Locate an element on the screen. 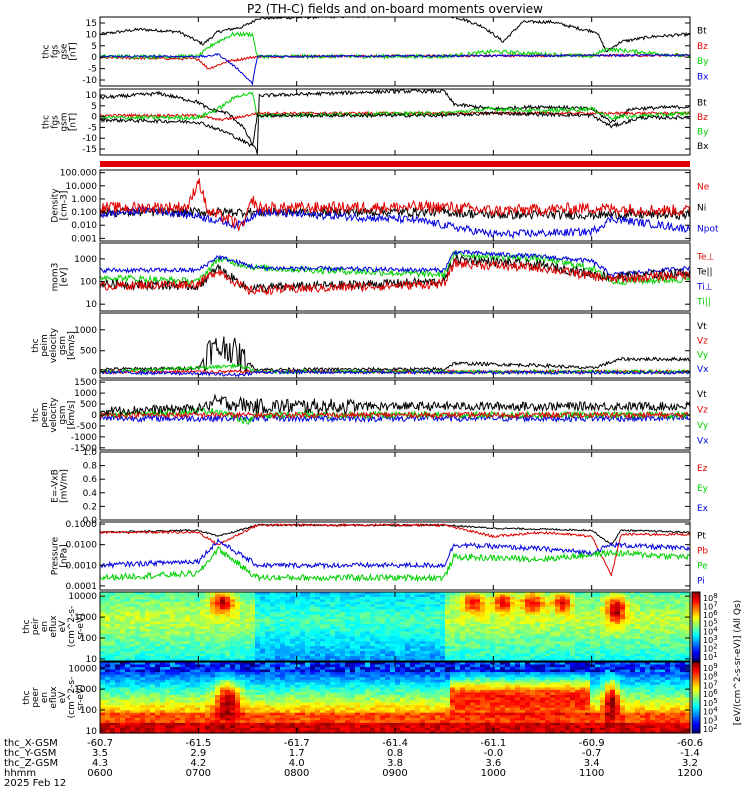  y-tick-label: 100 is located at coordinates (88, 283).